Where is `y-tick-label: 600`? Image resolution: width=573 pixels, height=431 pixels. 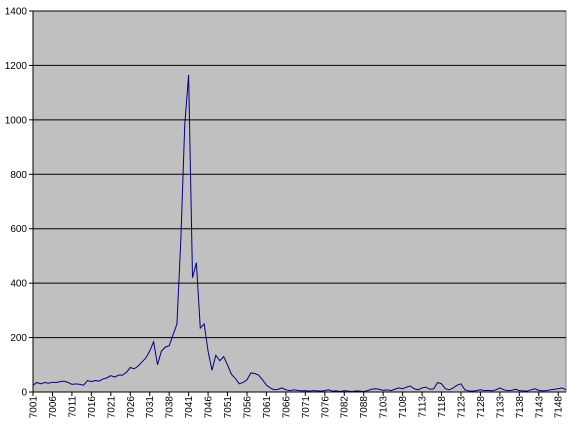 y-tick-label: 600 is located at coordinates (18, 229).